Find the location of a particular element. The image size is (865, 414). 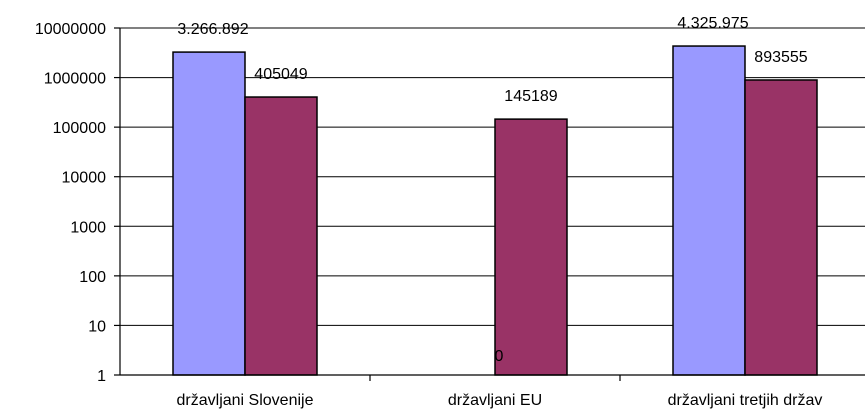

y-tick-label: 10 is located at coordinates (97, 326).